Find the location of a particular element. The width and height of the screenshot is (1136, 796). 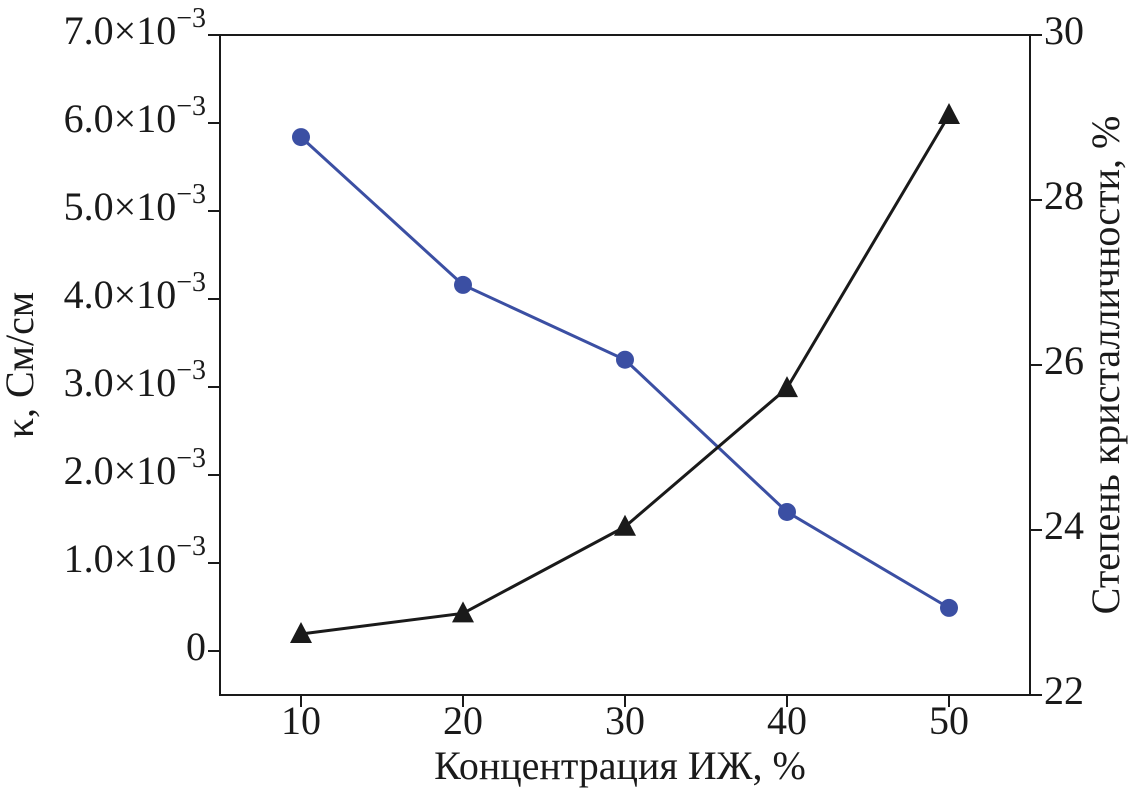

y-axis-label: κ, См/см is located at coordinates (21, 365).